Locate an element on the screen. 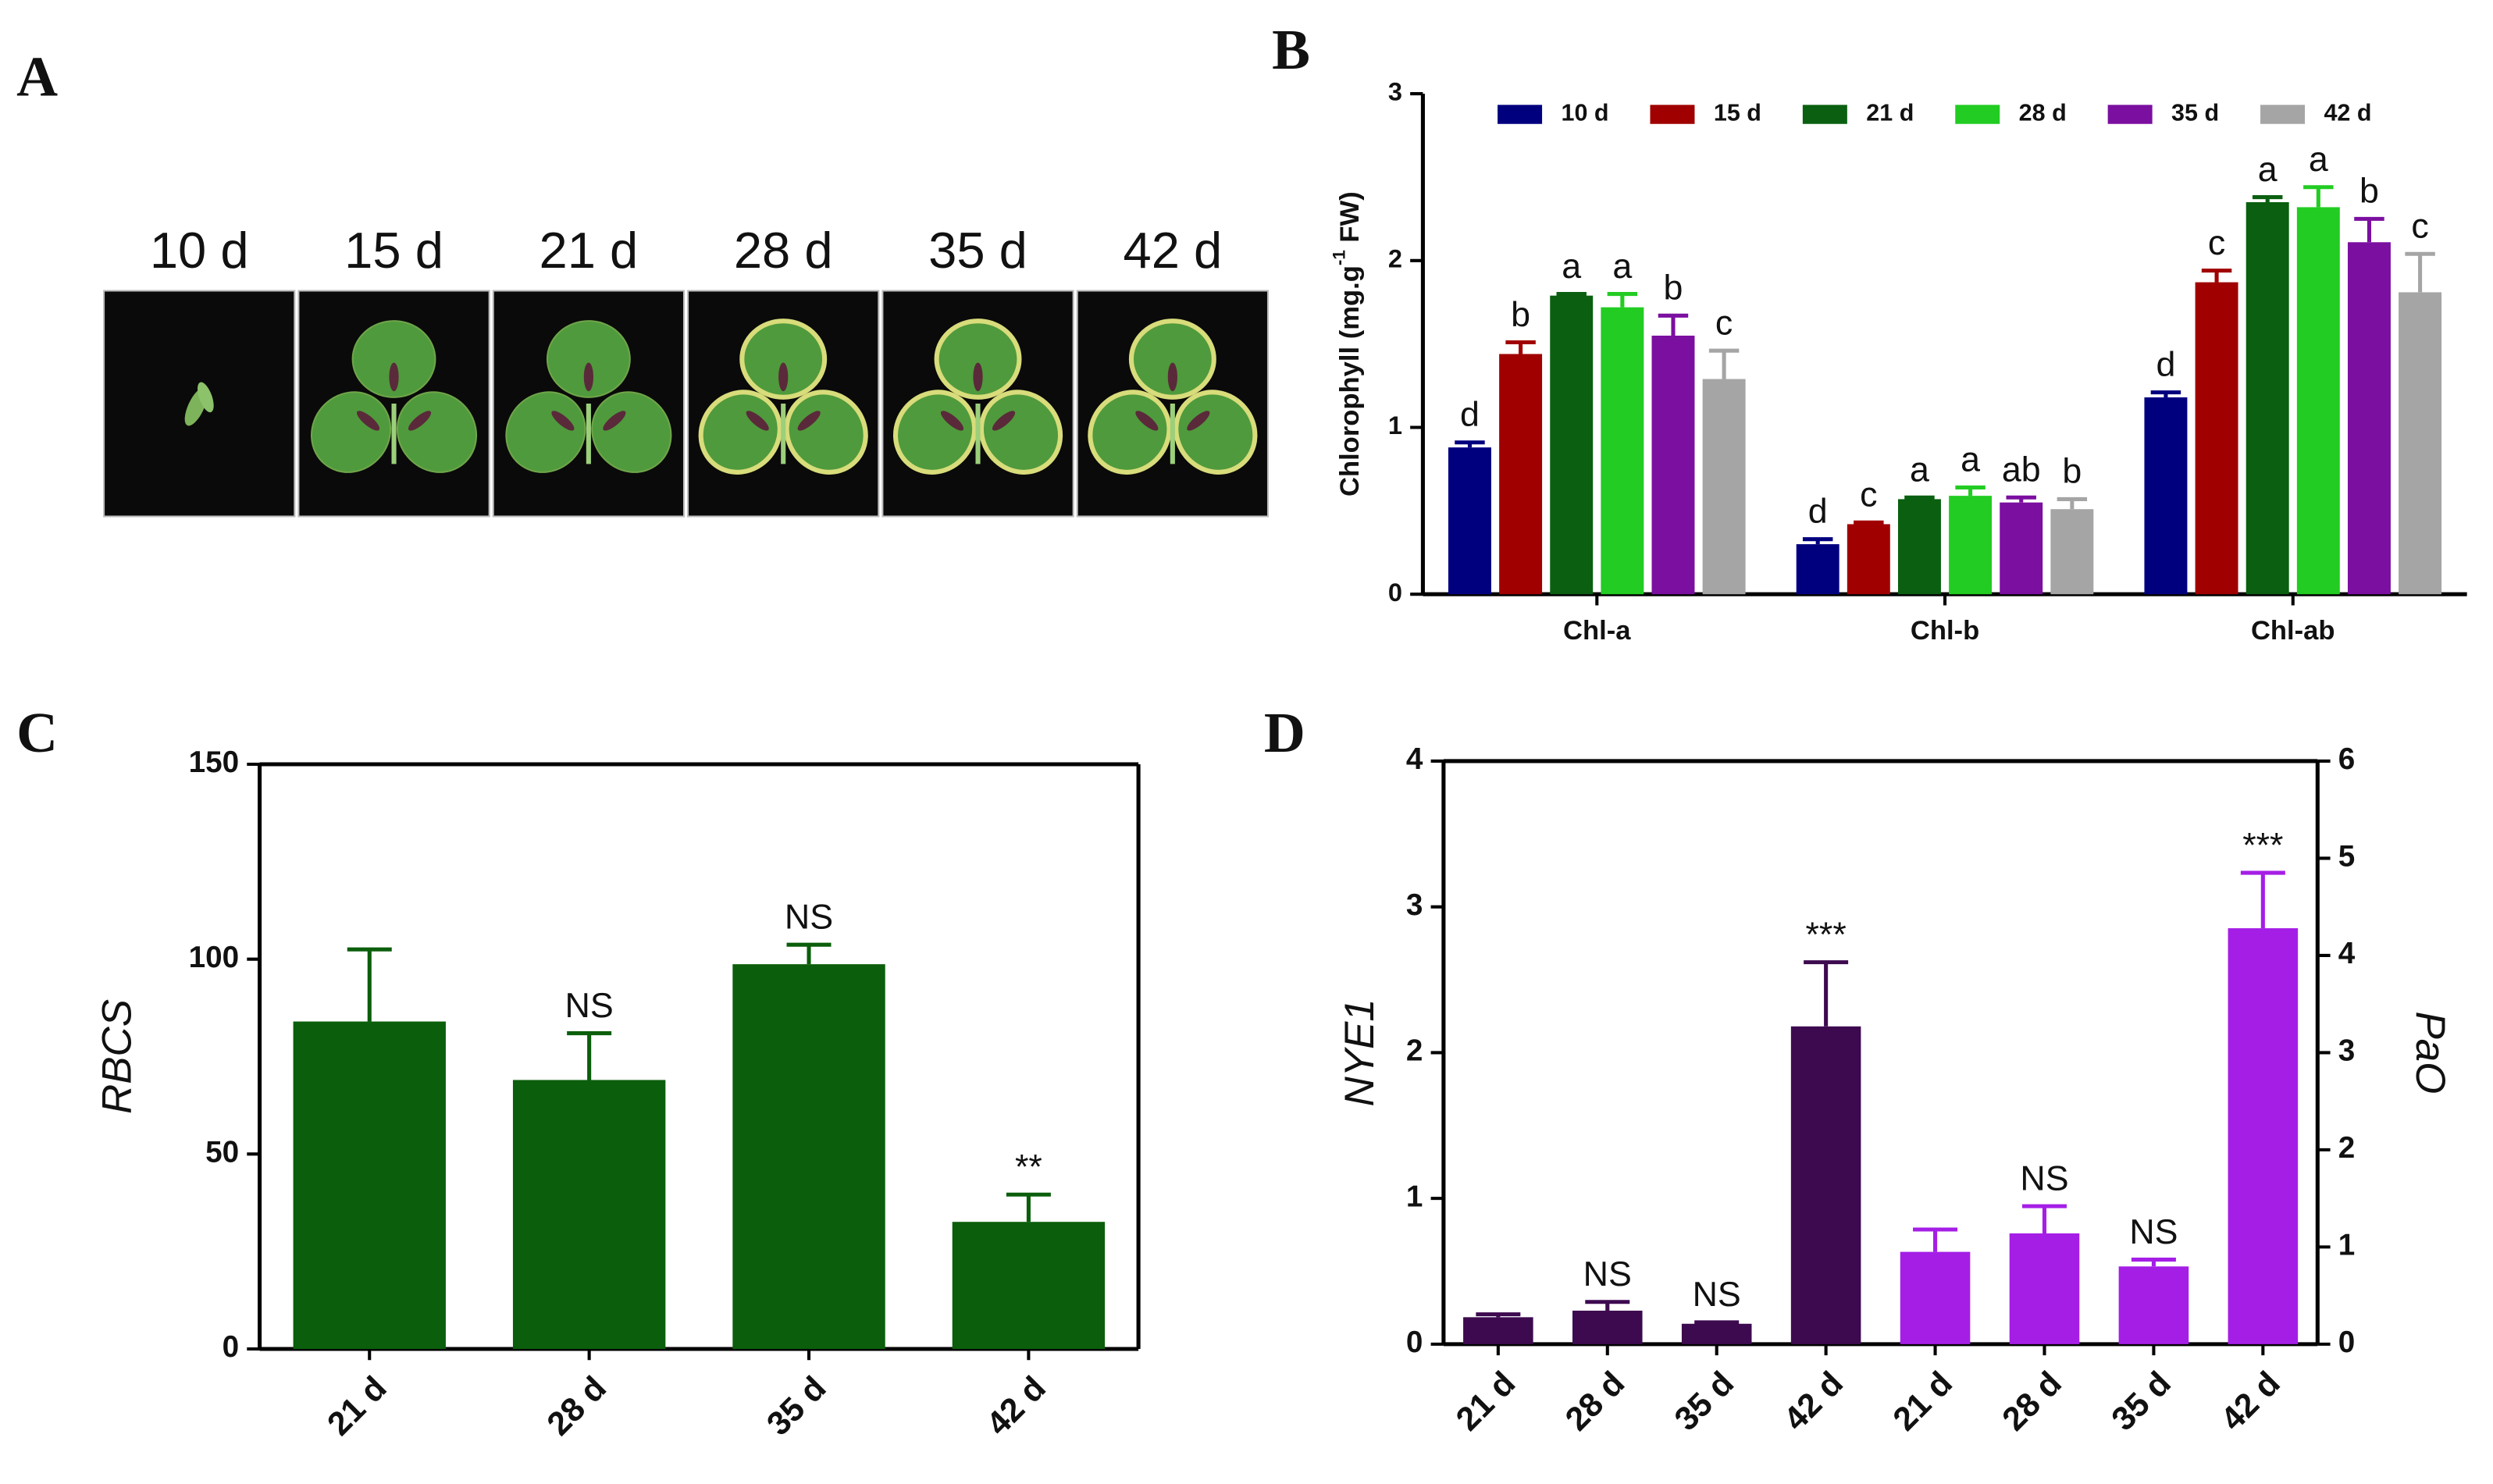 This screenshot has height=1484, width=2493. significance-label: ab is located at coordinates (2022, 469).